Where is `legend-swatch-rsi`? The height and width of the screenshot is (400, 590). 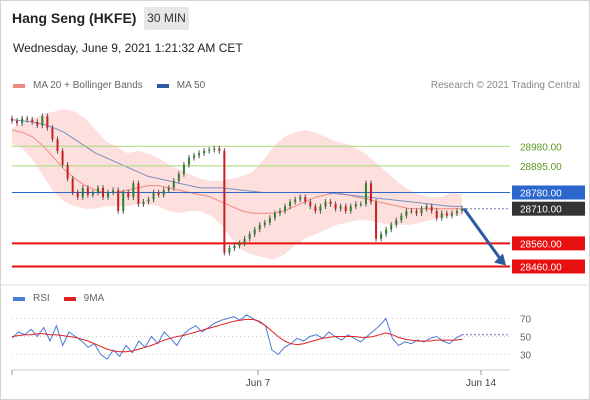
legend-swatch-rsi is located at coordinates (19, 298).